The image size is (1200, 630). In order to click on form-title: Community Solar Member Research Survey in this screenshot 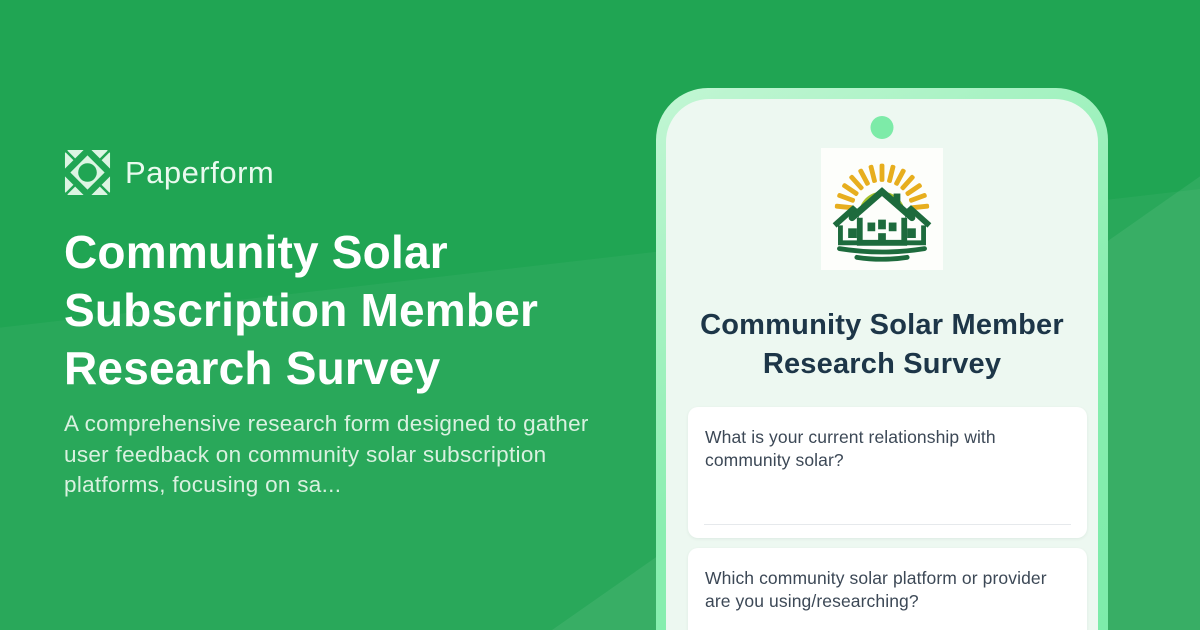, I will do `click(882, 344)`.